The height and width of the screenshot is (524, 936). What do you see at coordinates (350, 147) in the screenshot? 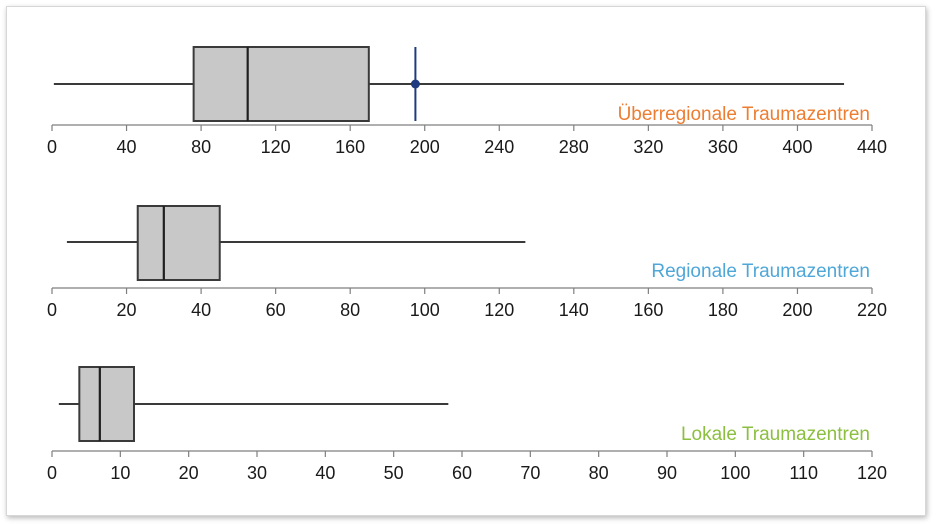
I see `ueberregionale-tick-label: 160` at bounding box center [350, 147].